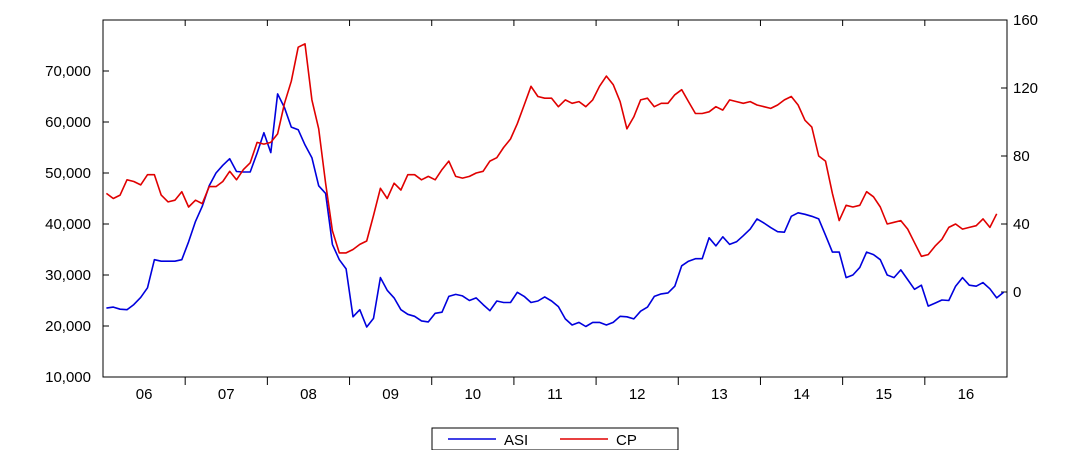  Describe the element at coordinates (68, 377) in the screenshot. I see `left-tick-label: 10,000` at that location.